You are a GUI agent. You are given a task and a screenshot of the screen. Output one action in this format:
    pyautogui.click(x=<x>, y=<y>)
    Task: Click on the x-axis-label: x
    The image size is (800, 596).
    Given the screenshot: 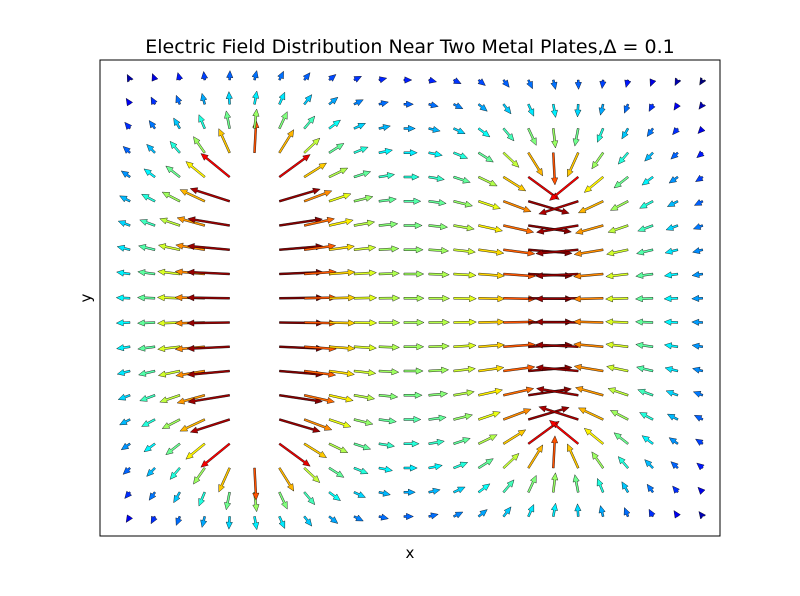 What is the action you would take?
    pyautogui.click(x=410, y=553)
    